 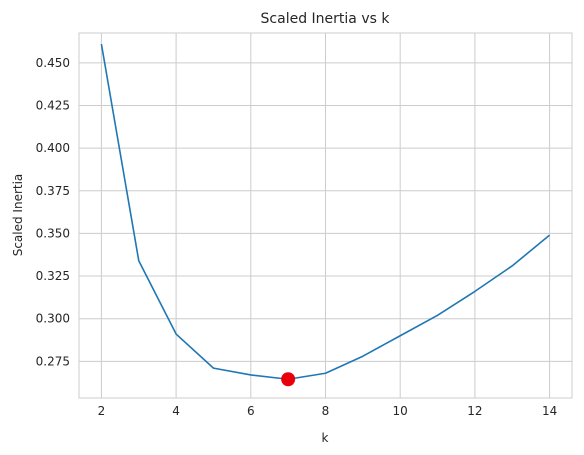 What do you see at coordinates (549, 411) in the screenshot?
I see `x-tick-label: 14` at bounding box center [549, 411].